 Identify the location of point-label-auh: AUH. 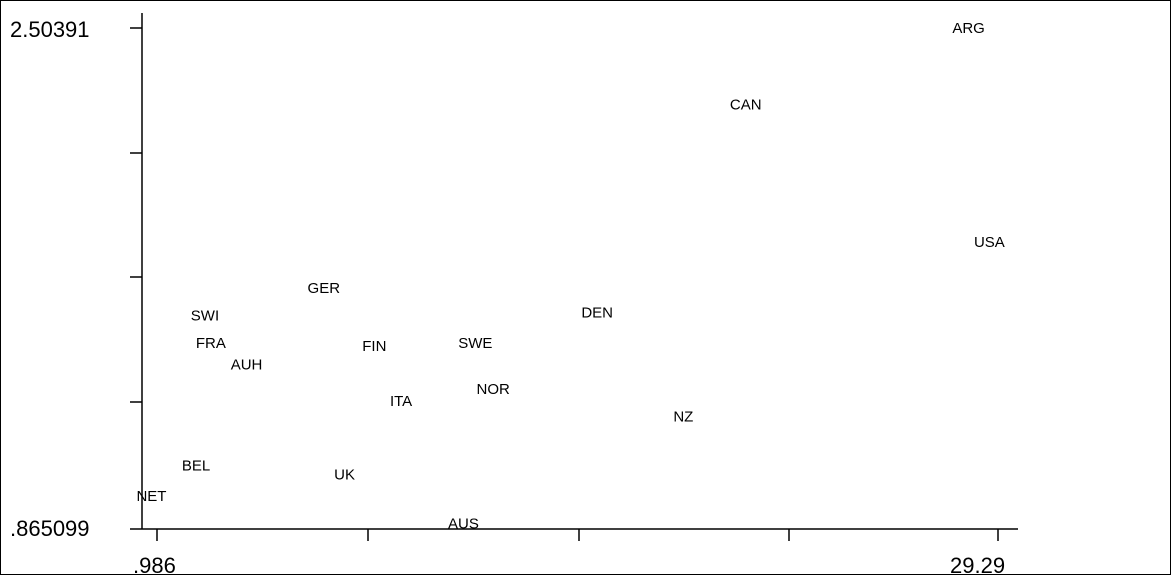
(247, 364).